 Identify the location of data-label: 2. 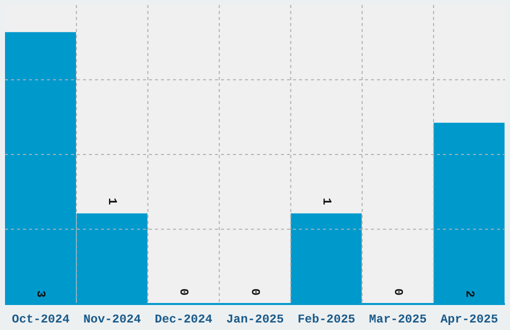
(469, 294).